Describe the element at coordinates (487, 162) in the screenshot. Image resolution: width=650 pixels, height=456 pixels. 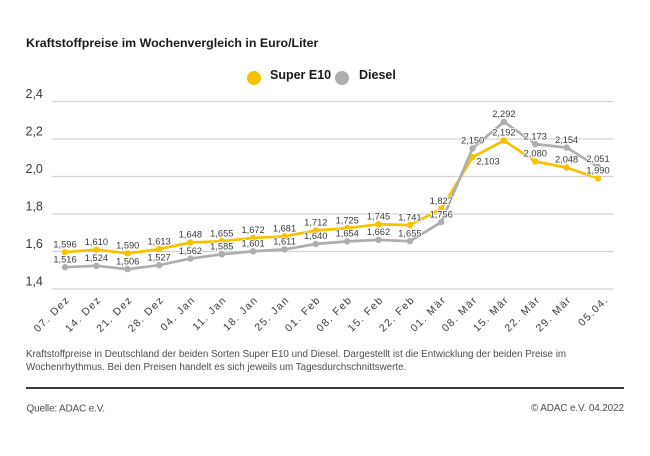
I see `svg-text: 2,103` at that location.